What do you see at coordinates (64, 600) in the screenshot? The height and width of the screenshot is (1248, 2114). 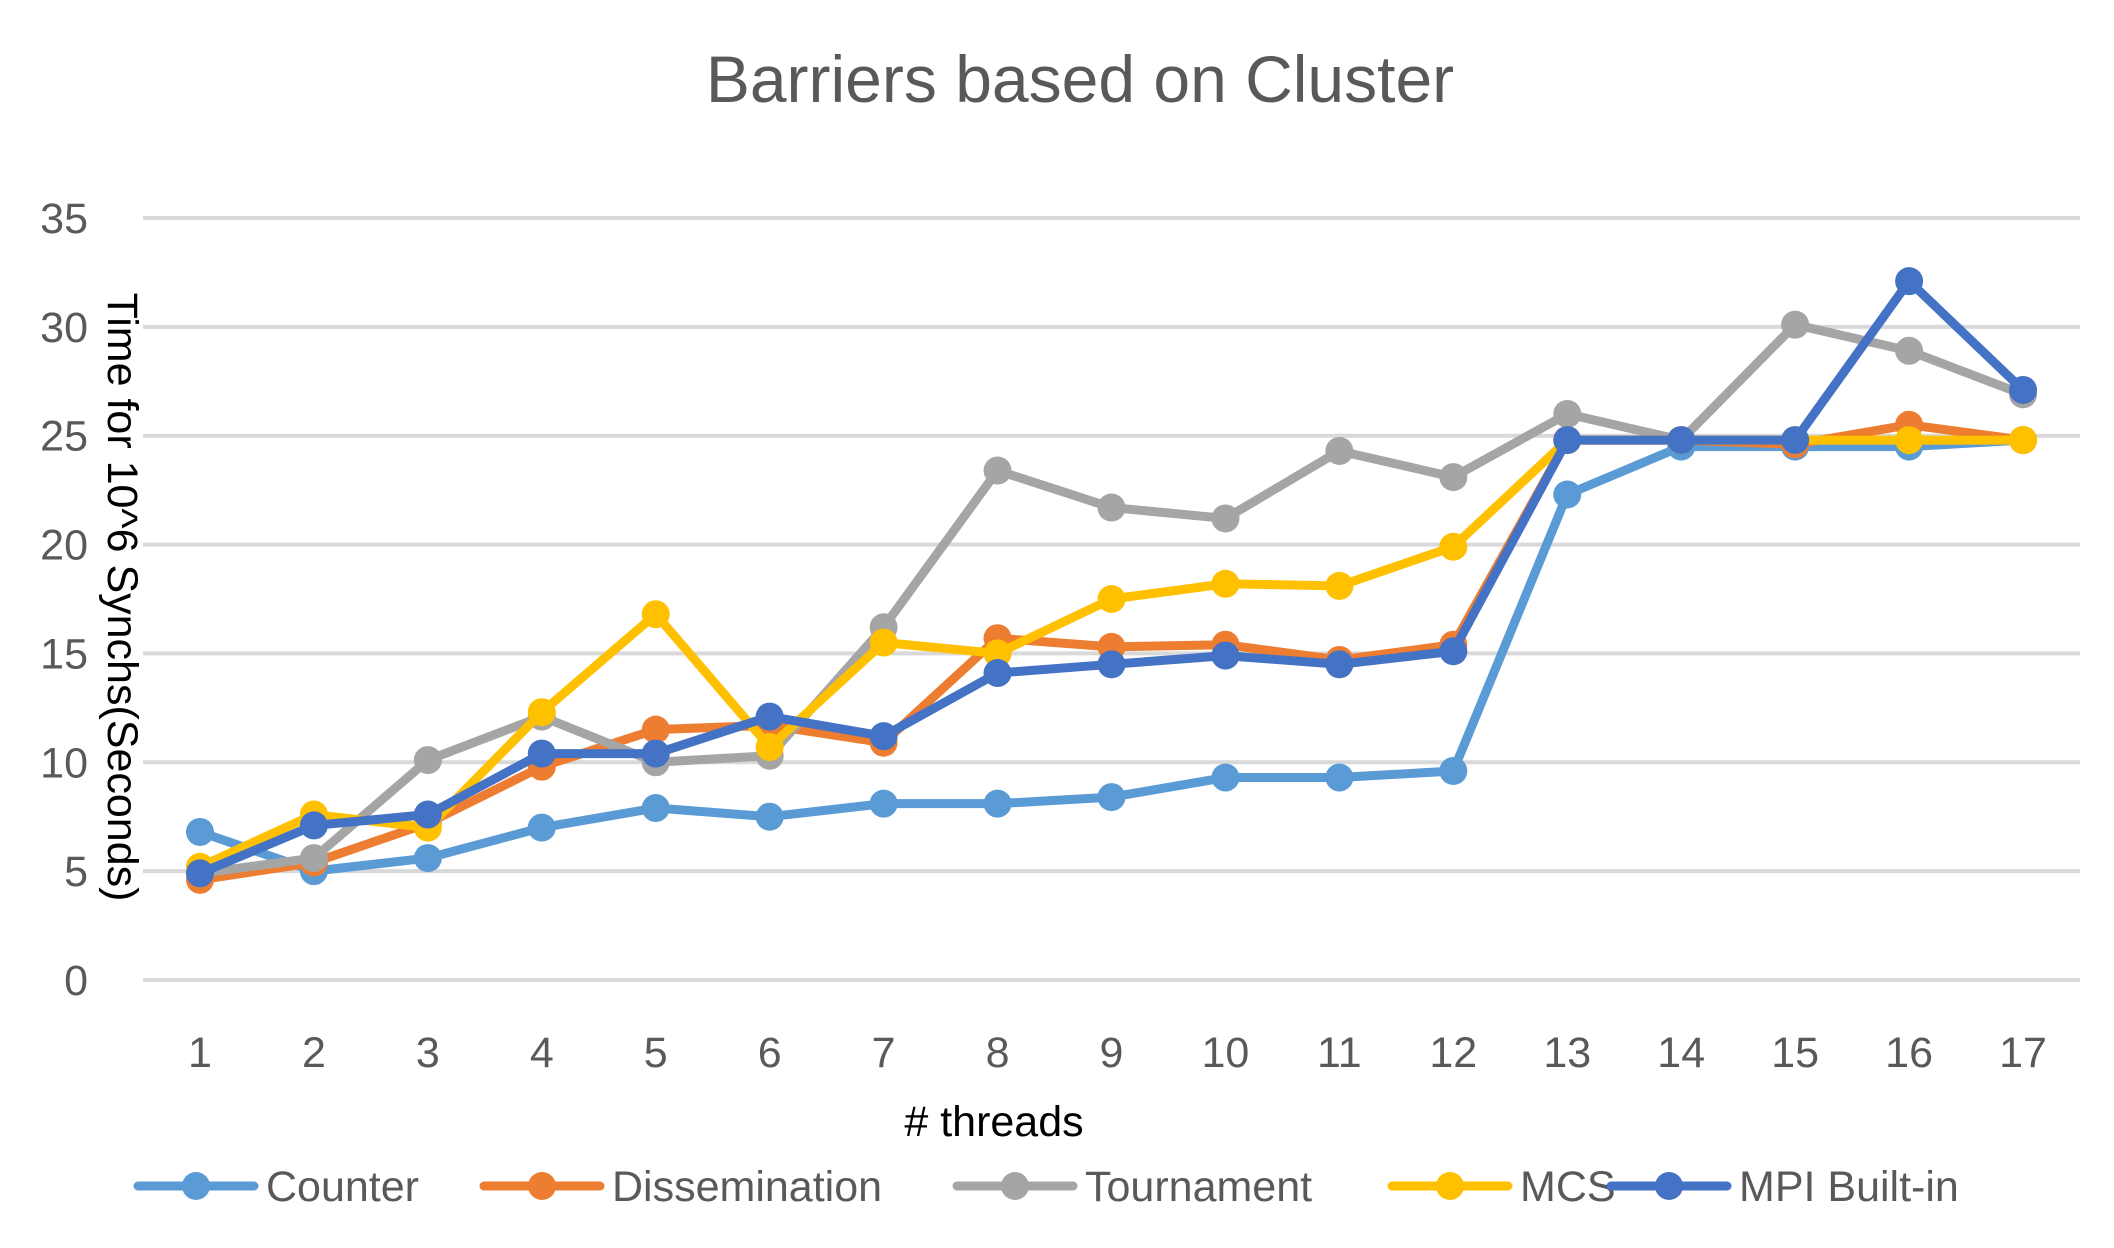 I see `y-axis-tick-labels: 0 5 10 15 20 25 30 35` at bounding box center [64, 600].